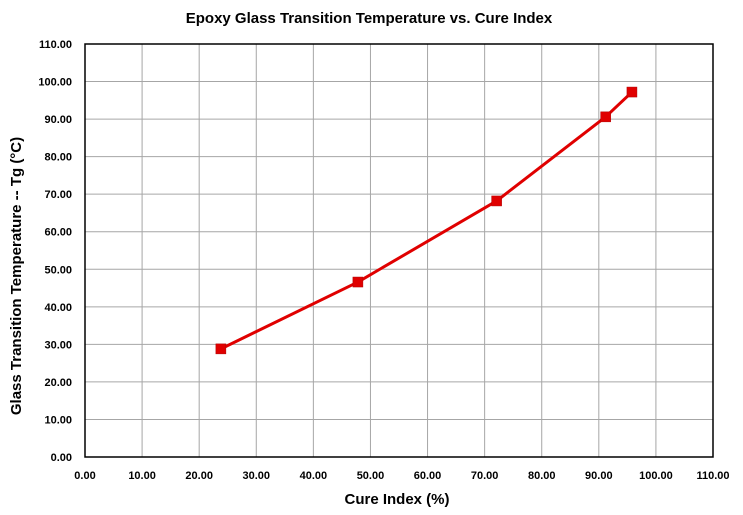 This screenshot has height=515, width=743. Describe the element at coordinates (58, 233) in the screenshot. I see `y-tick-label: 60.00` at that location.